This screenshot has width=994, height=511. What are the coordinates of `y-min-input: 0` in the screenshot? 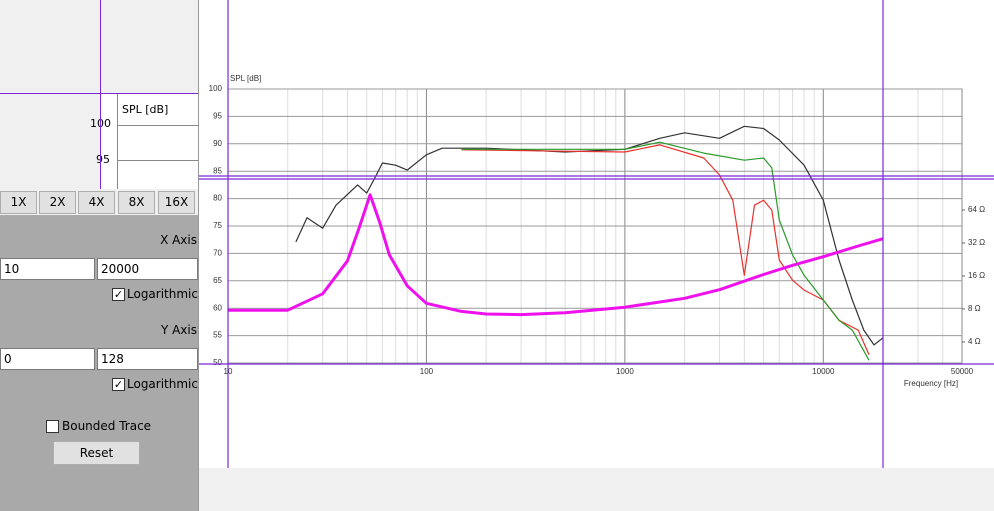 It's located at (47, 359).